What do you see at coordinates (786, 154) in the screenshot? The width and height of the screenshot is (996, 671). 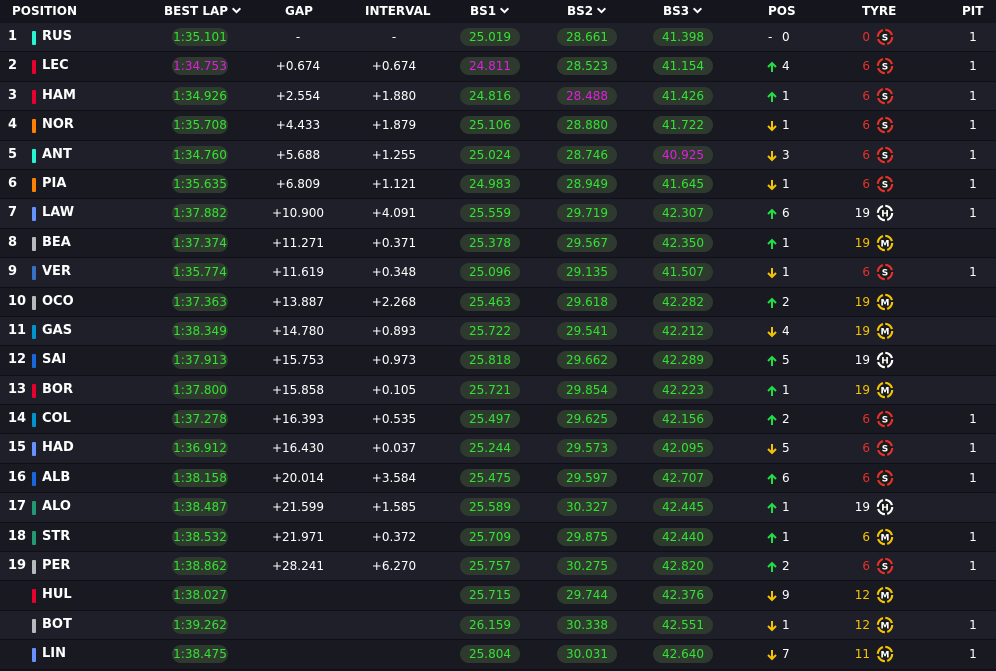 I see `position-change-value: 3` at bounding box center [786, 154].